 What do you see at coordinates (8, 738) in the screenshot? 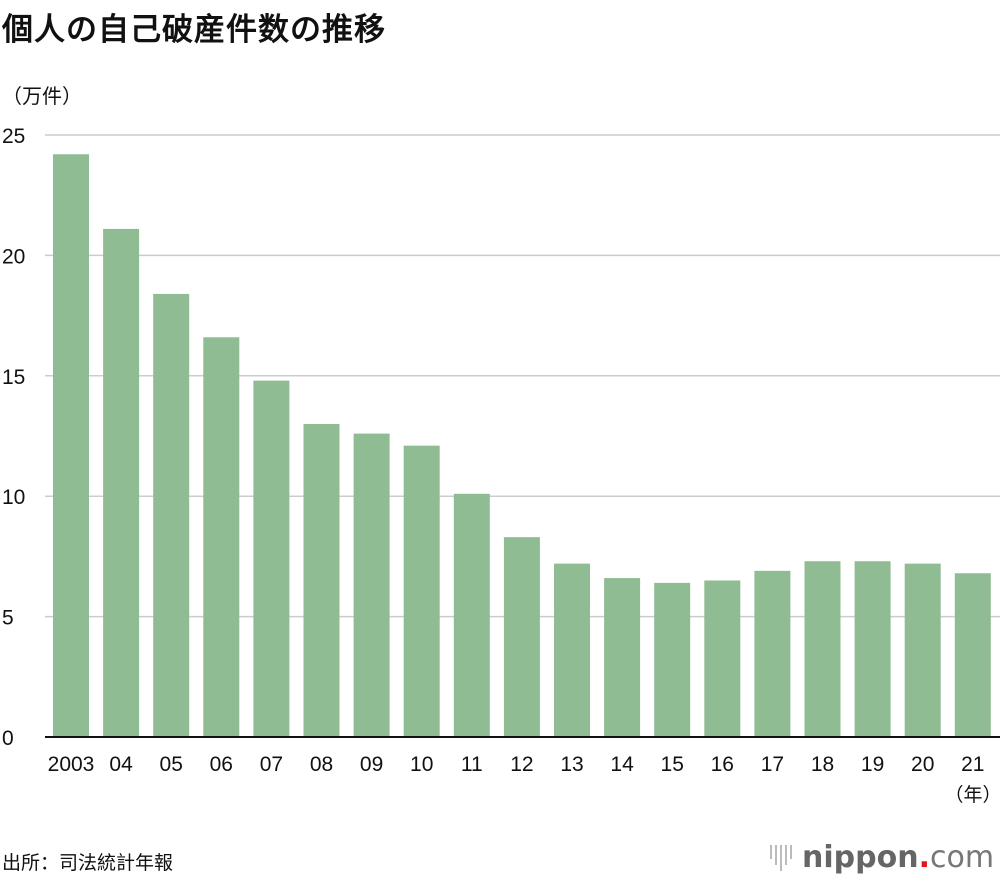
I see `y-tick-label: 0` at bounding box center [8, 738].